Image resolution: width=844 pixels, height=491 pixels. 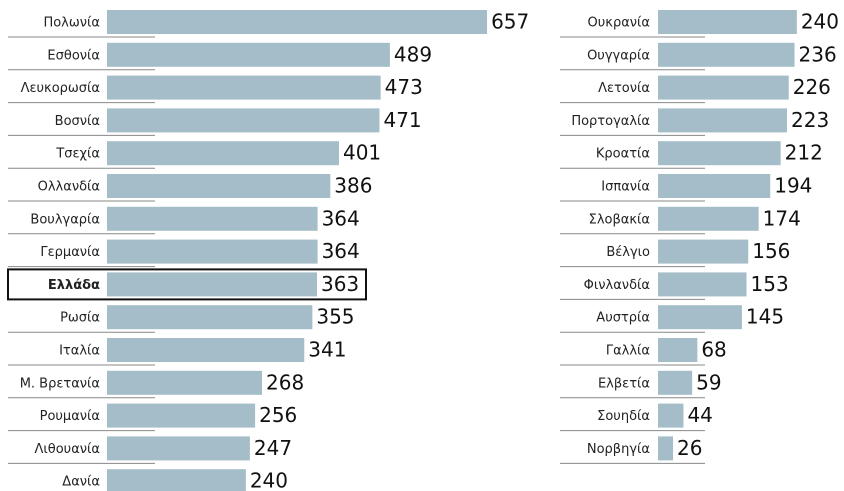 I want to click on category-label: Σλοβακία, so click(x=619, y=219).